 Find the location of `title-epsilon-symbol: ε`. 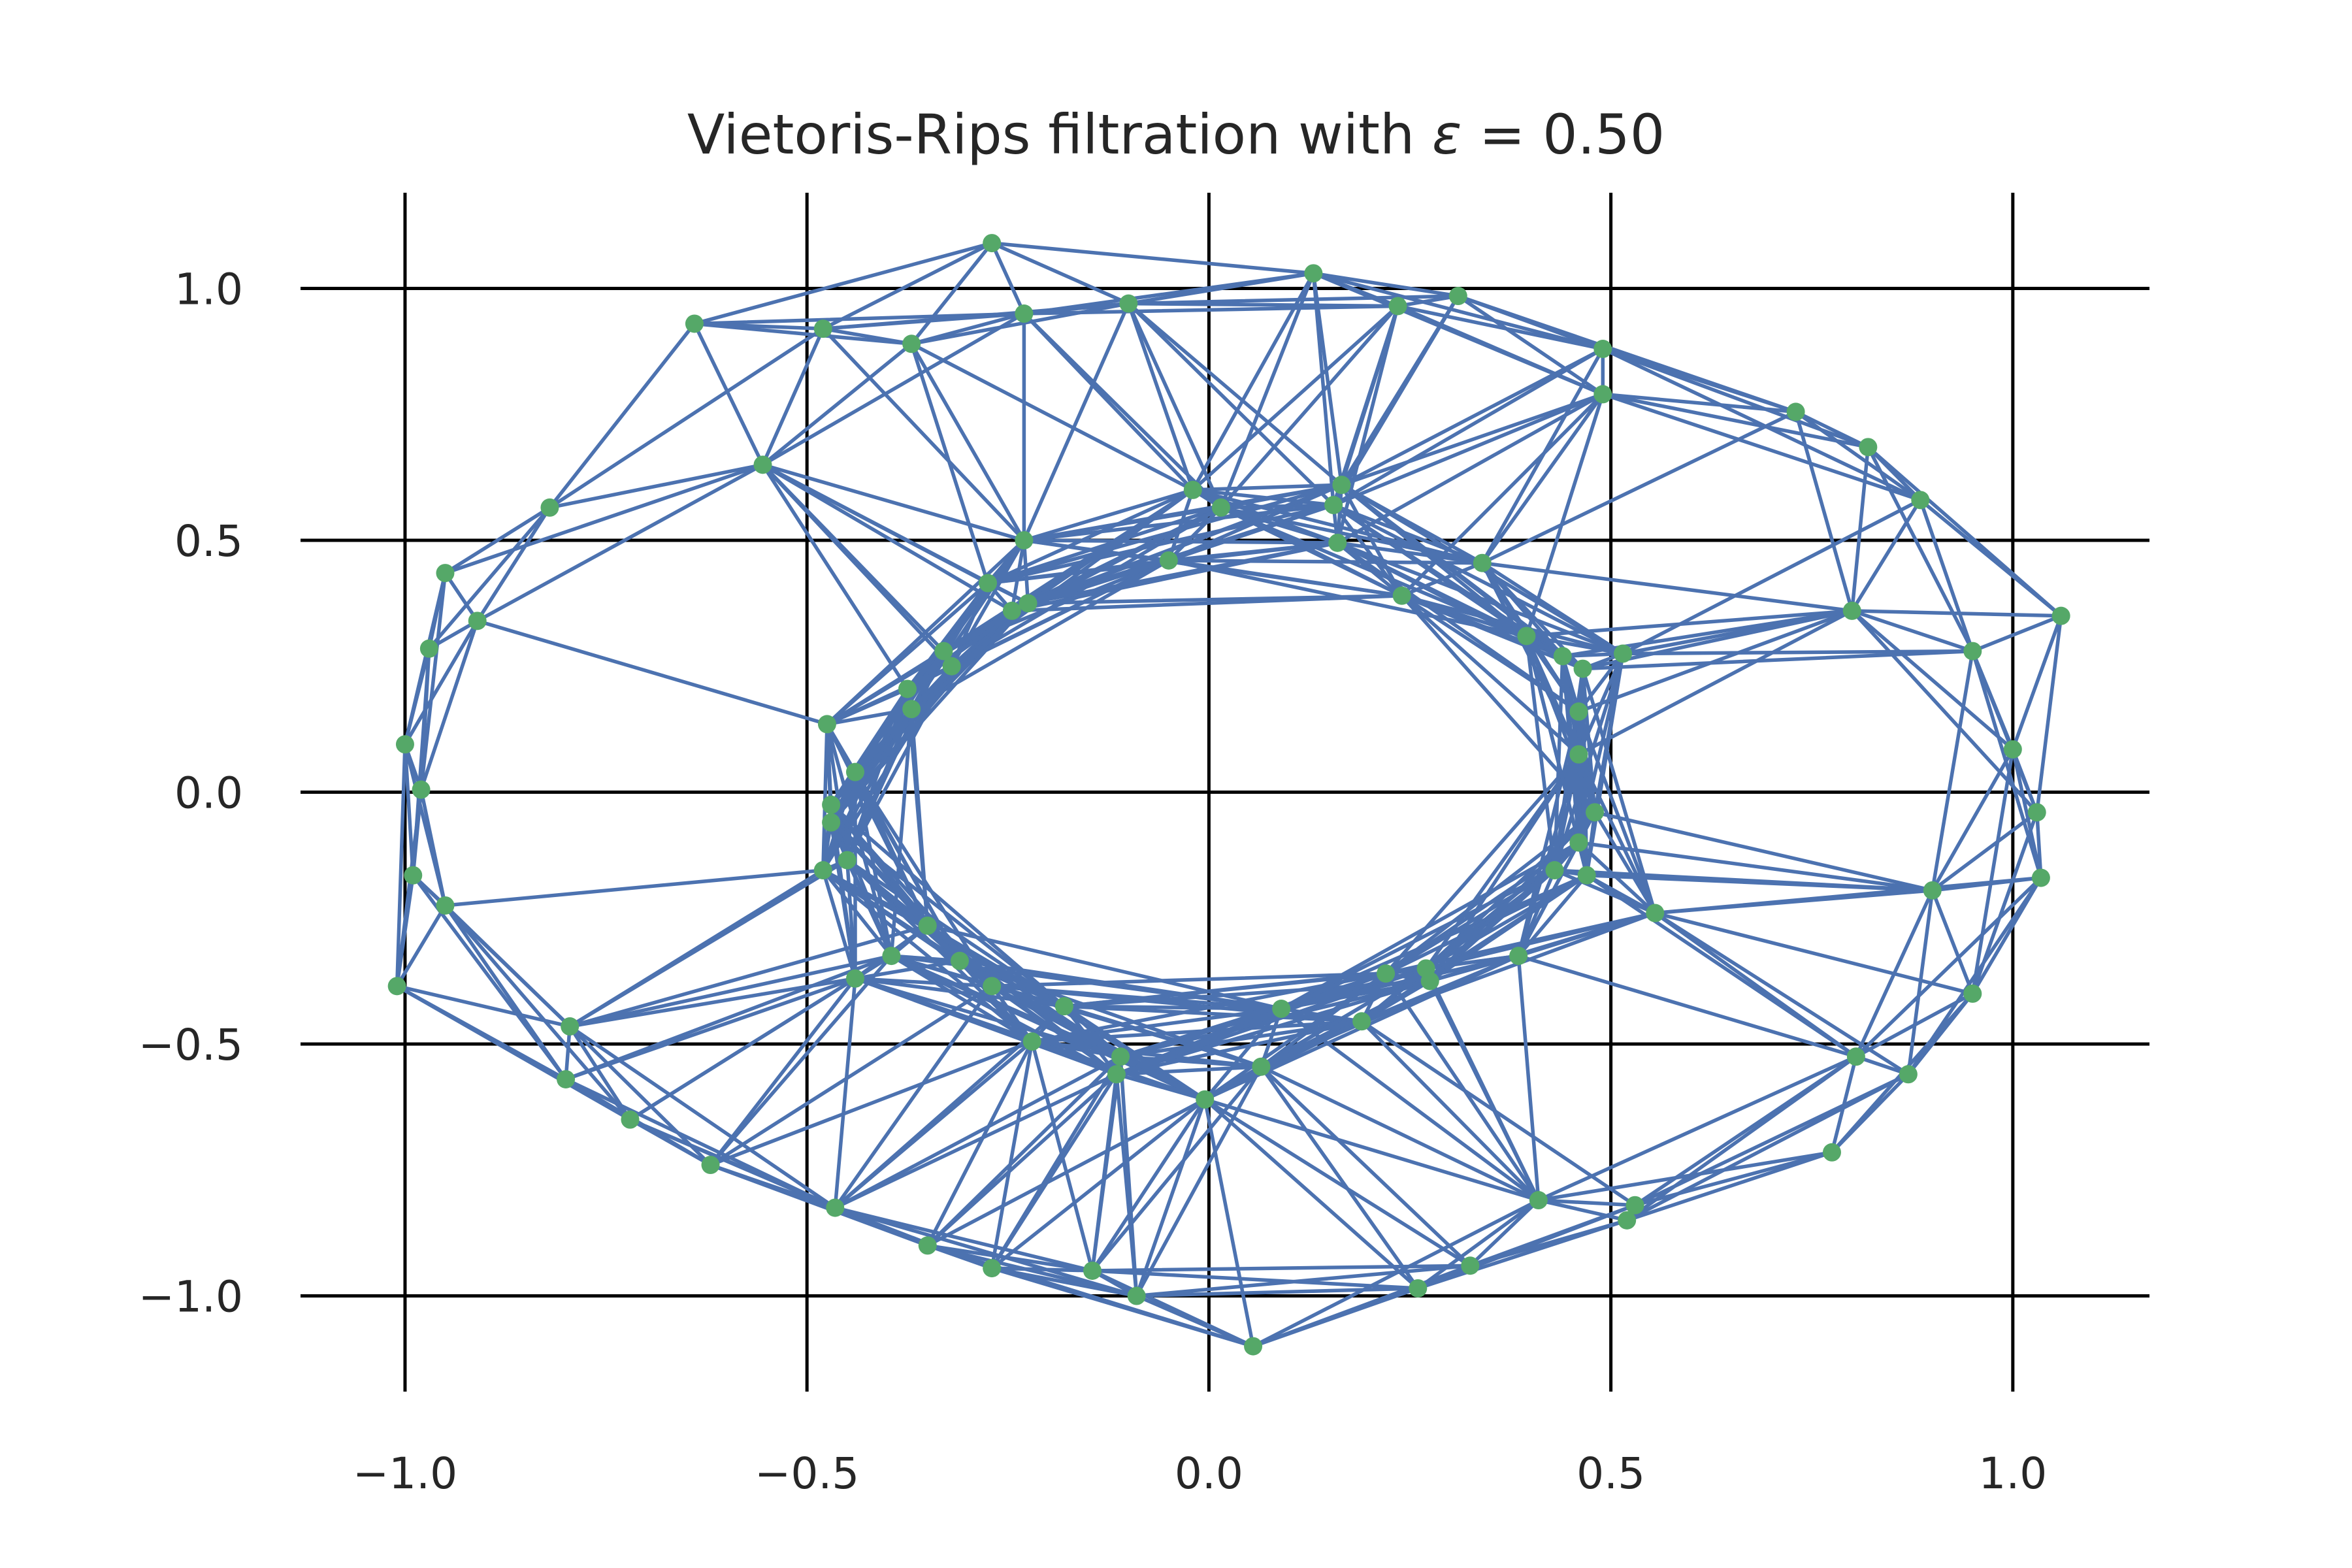

title-epsilon-symbol: ε is located at coordinates (1447, 135).